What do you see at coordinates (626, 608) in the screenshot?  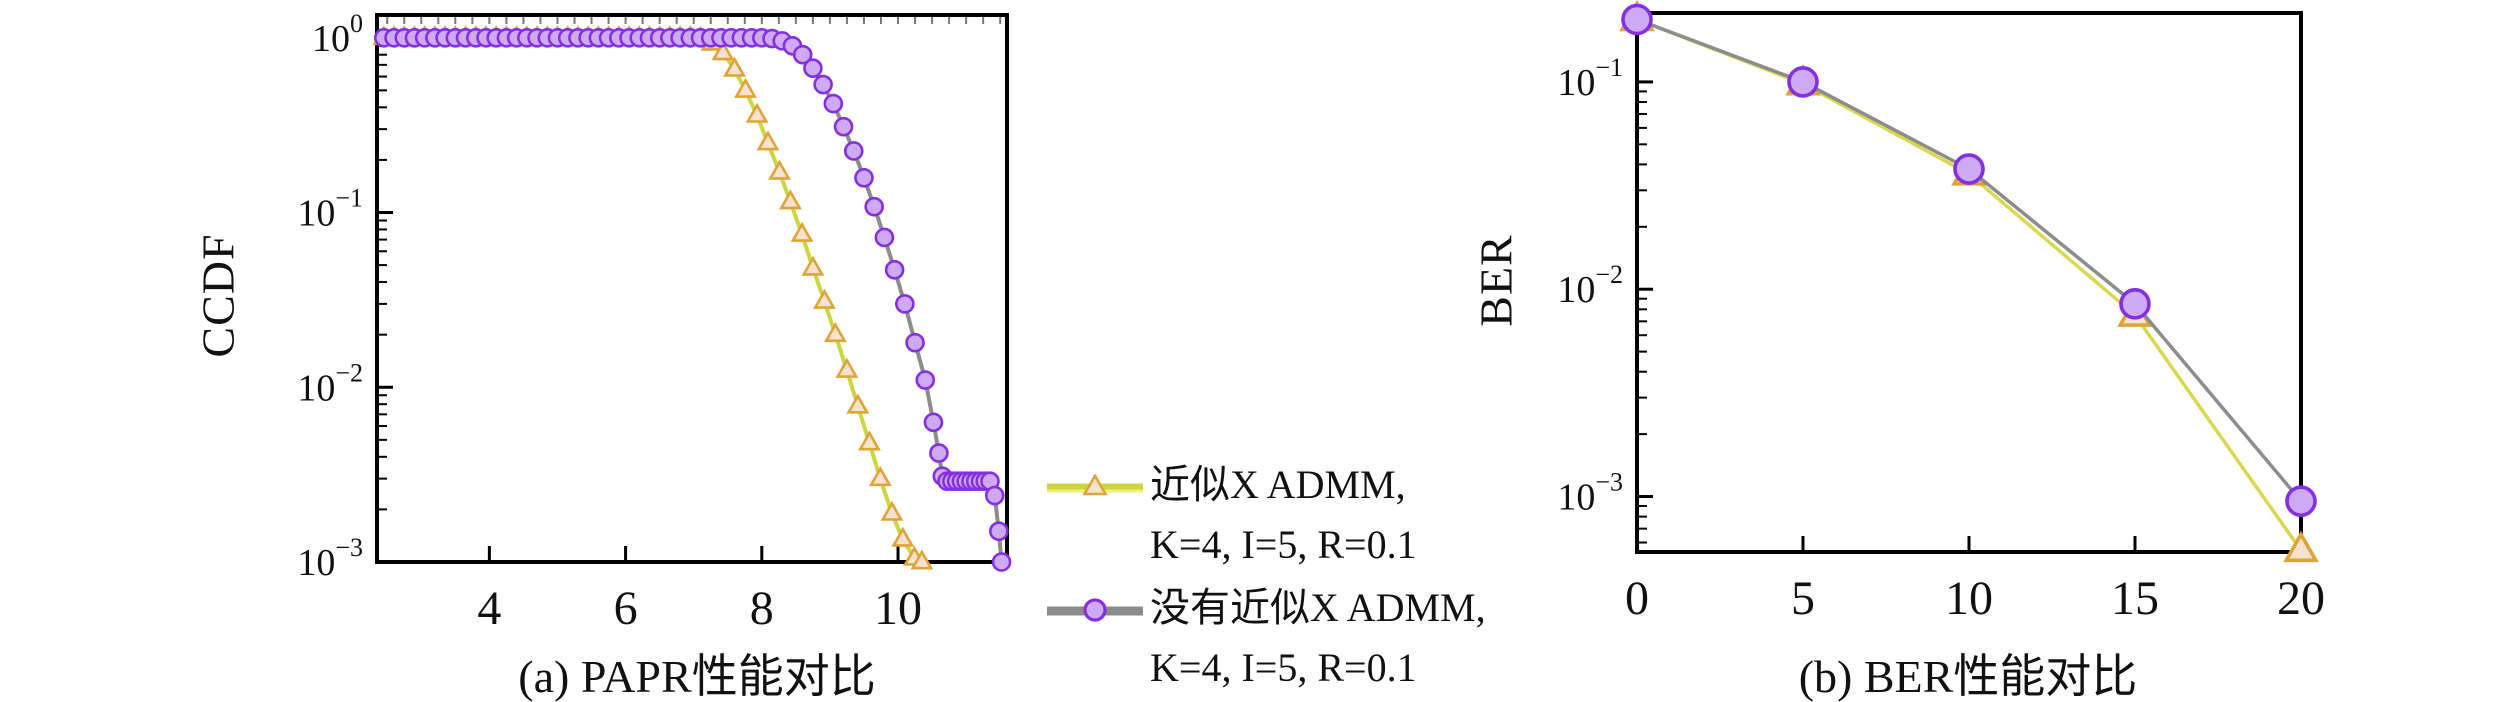 I see `papr-x-tick-label: 6` at bounding box center [626, 608].